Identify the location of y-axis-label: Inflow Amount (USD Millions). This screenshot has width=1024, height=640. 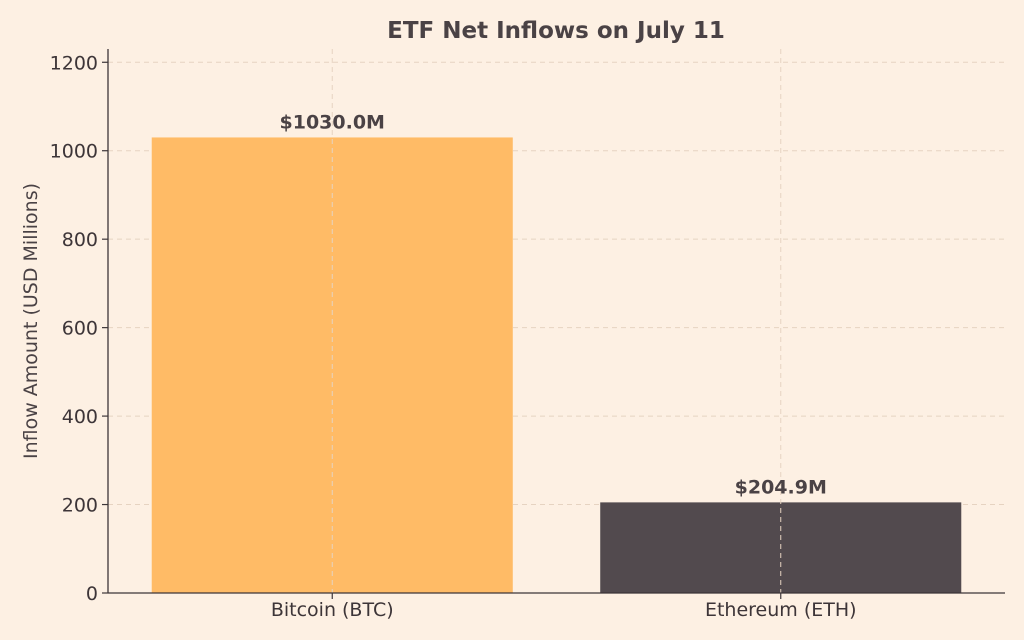
(31, 321).